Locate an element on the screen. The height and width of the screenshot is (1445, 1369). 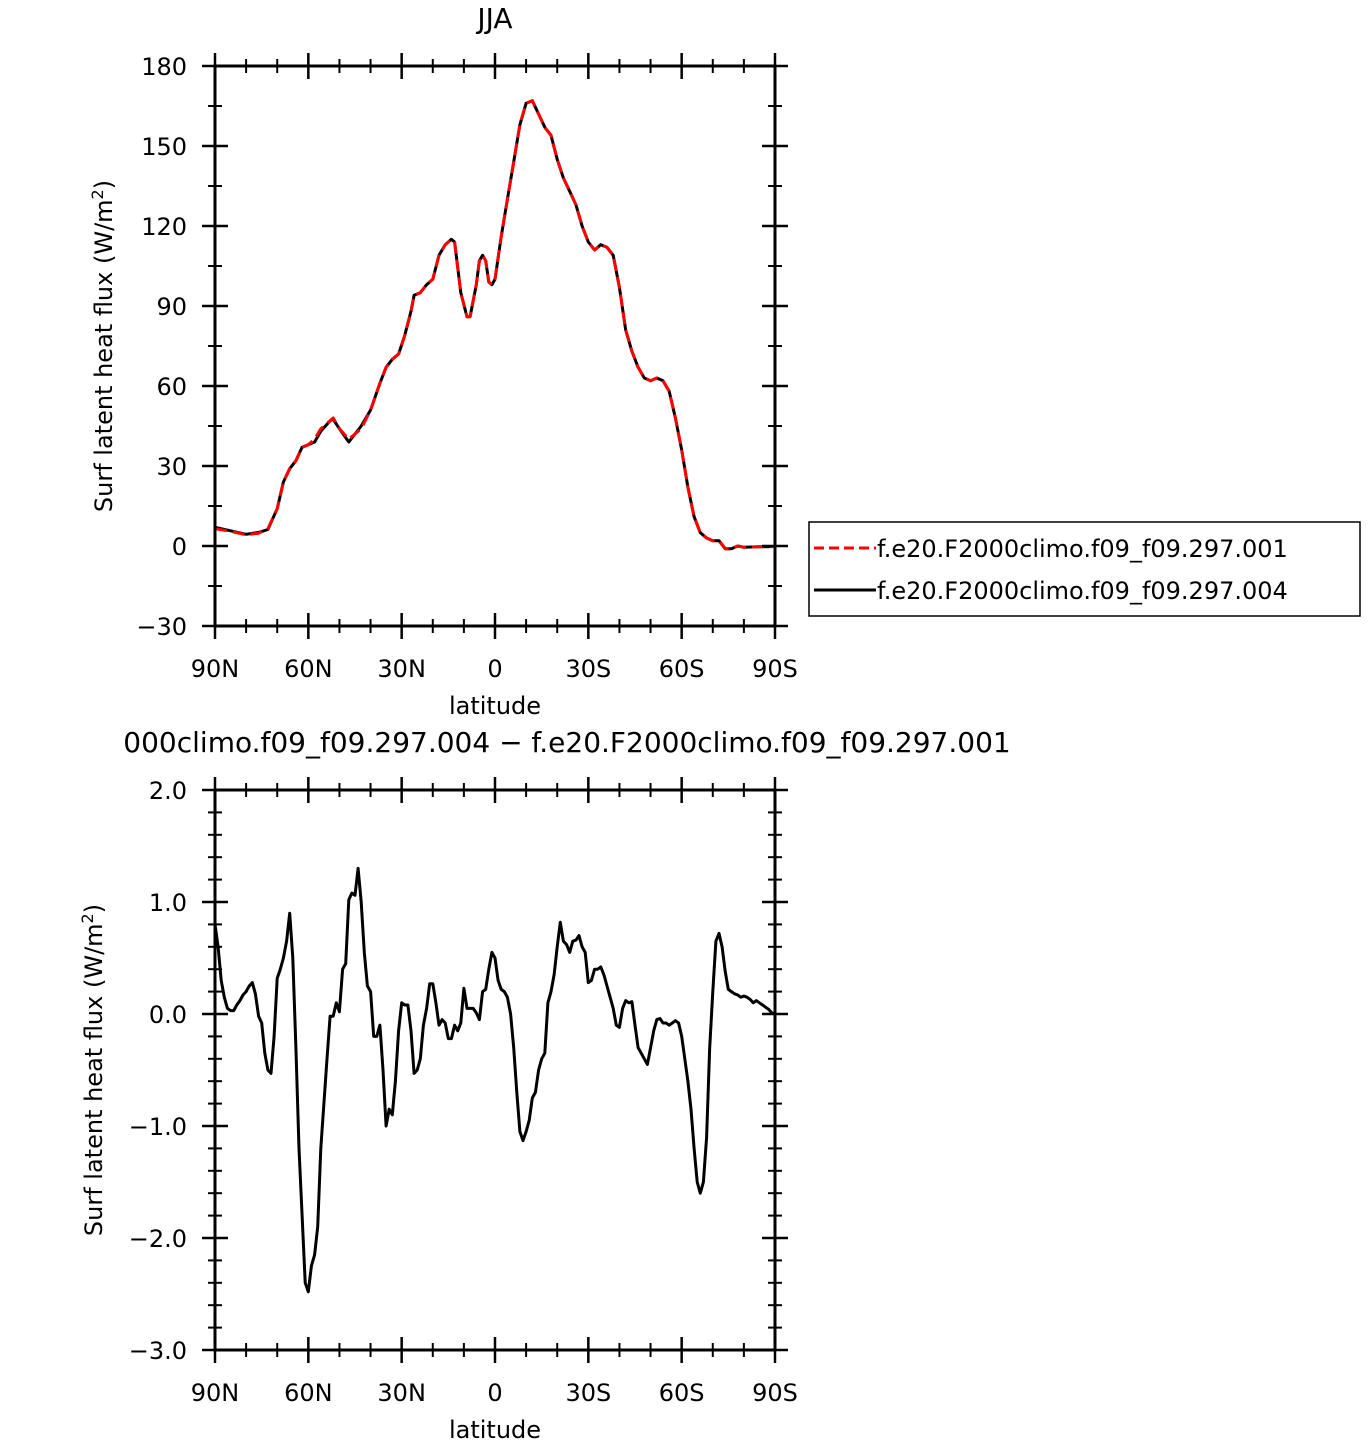
difference-chart-y-tick-label: 0.0 is located at coordinates (168, 1015).